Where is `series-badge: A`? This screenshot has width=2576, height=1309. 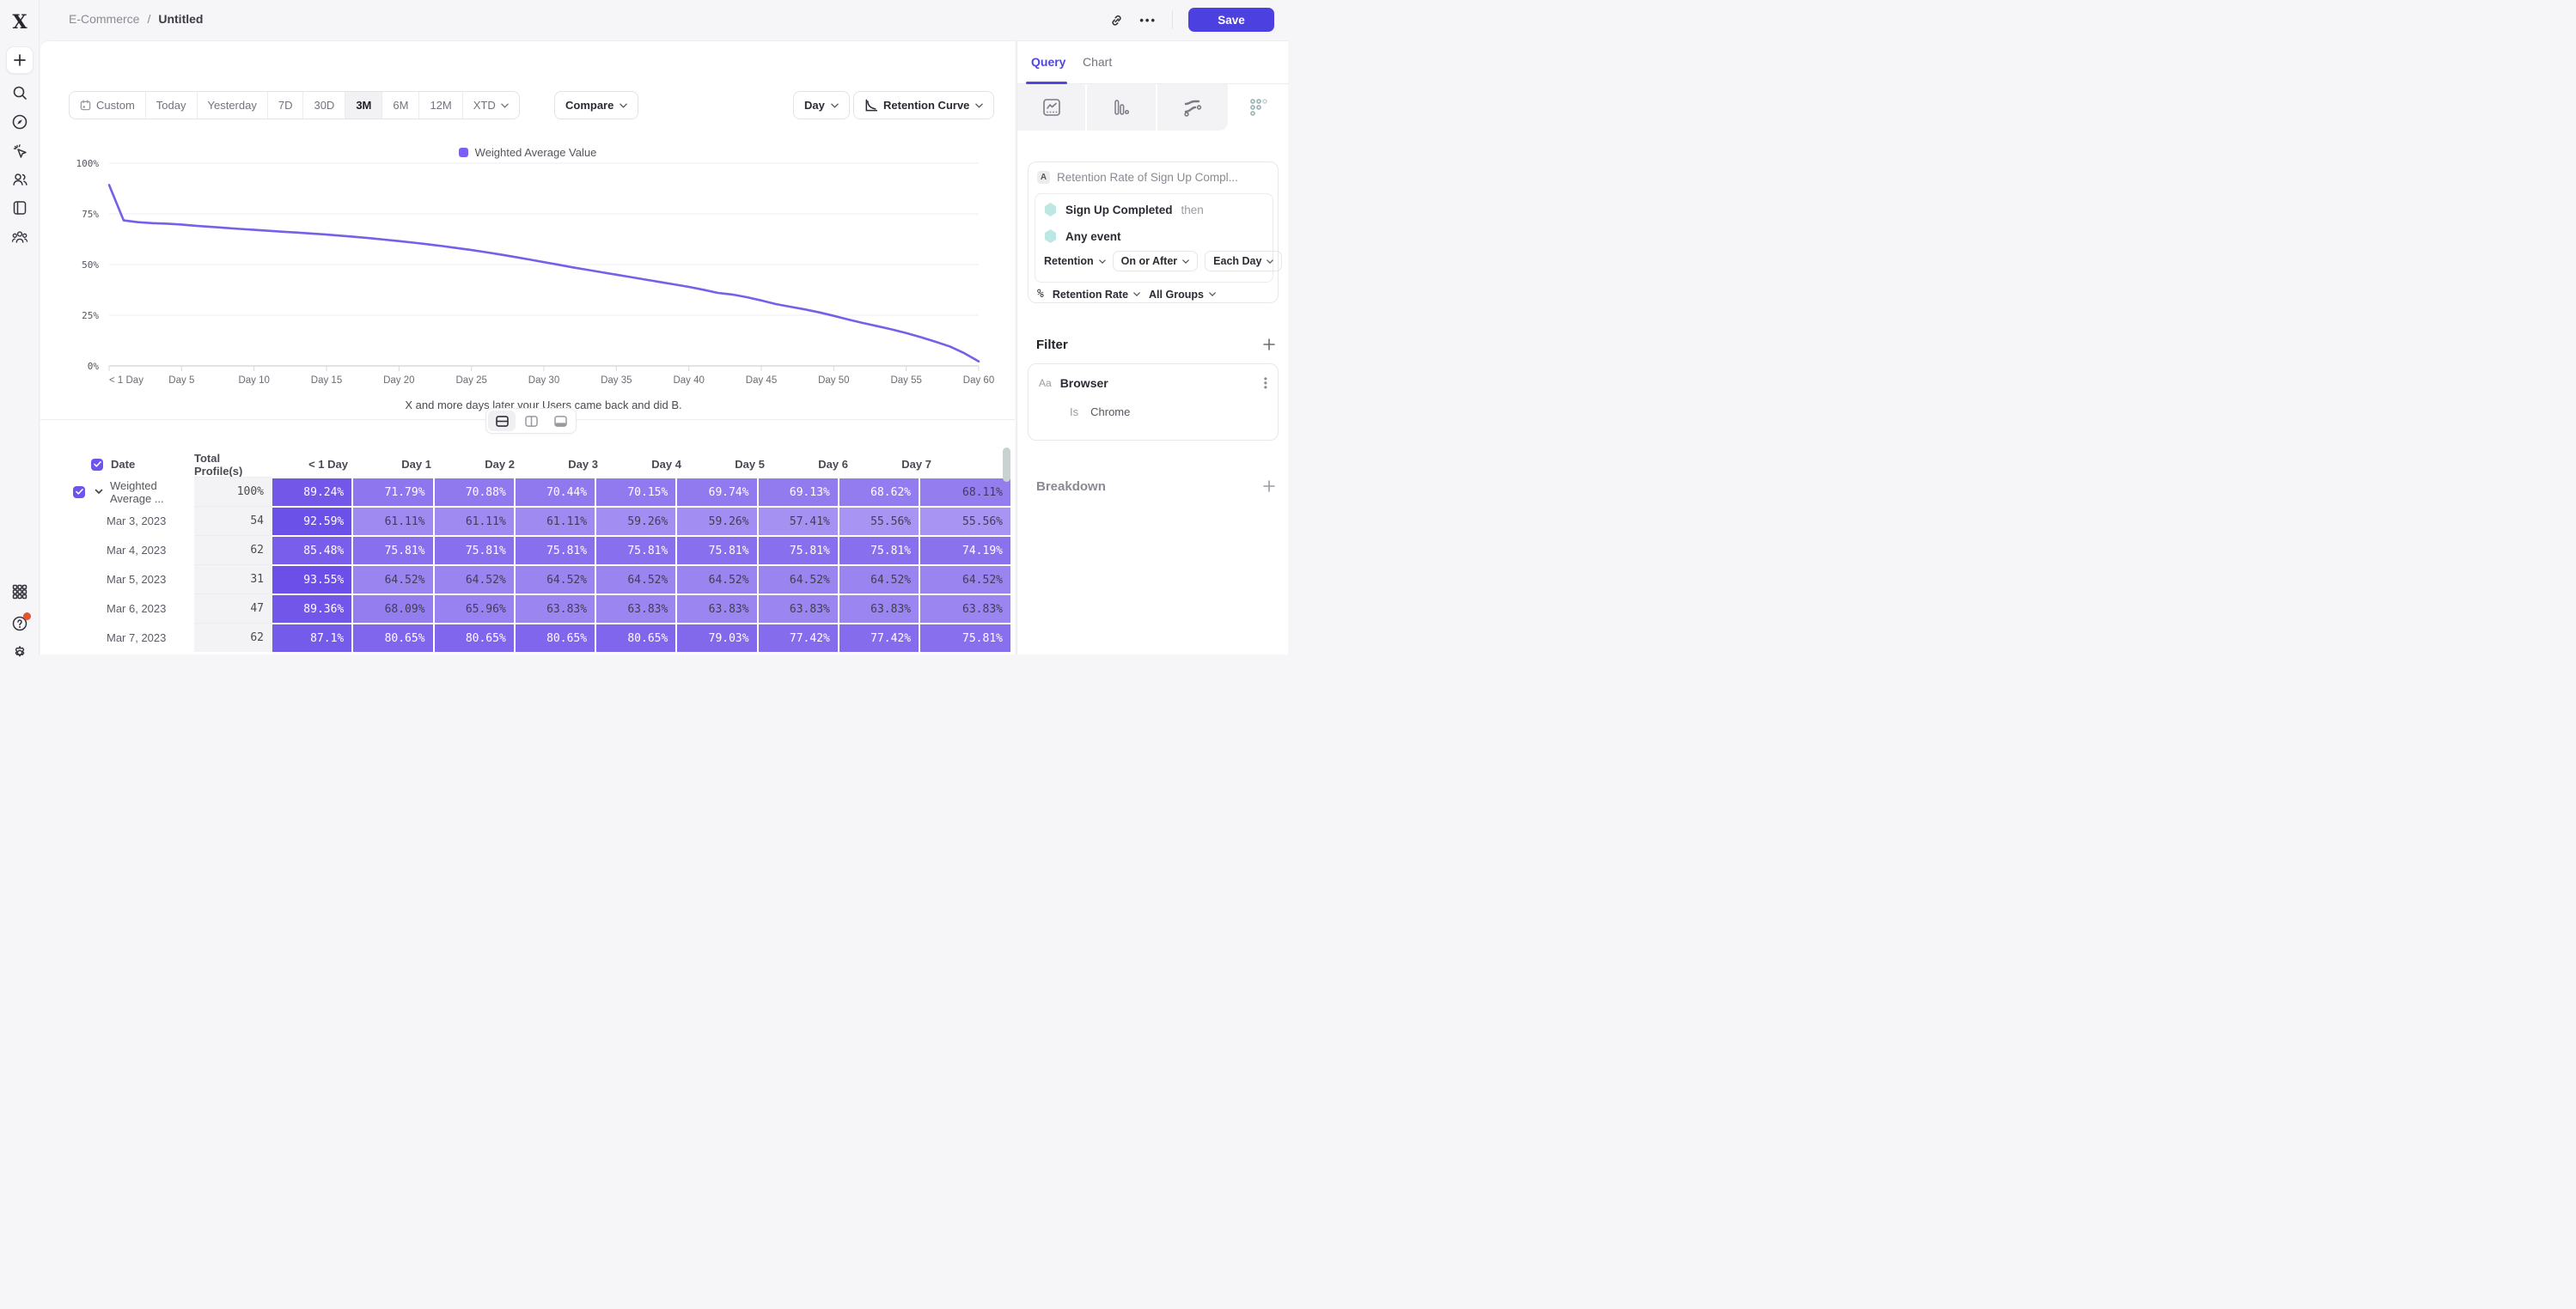
series-badge: A is located at coordinates (1043, 177).